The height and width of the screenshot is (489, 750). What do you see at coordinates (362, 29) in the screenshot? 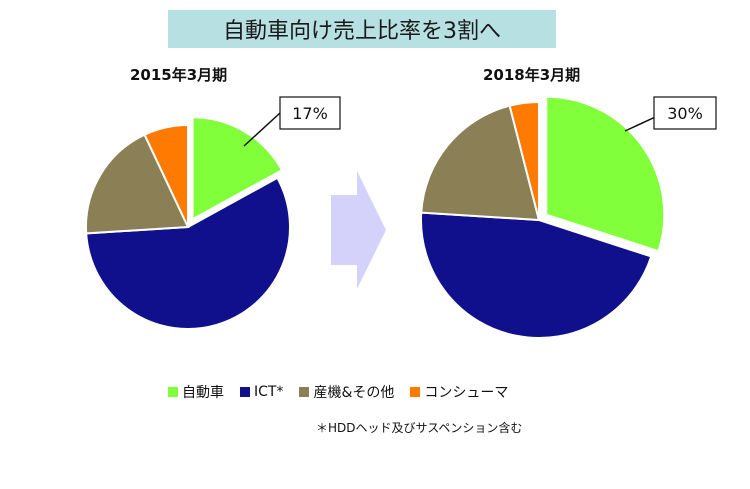
I see `chart-title: 自動車向け売上比率を3割へ` at bounding box center [362, 29].